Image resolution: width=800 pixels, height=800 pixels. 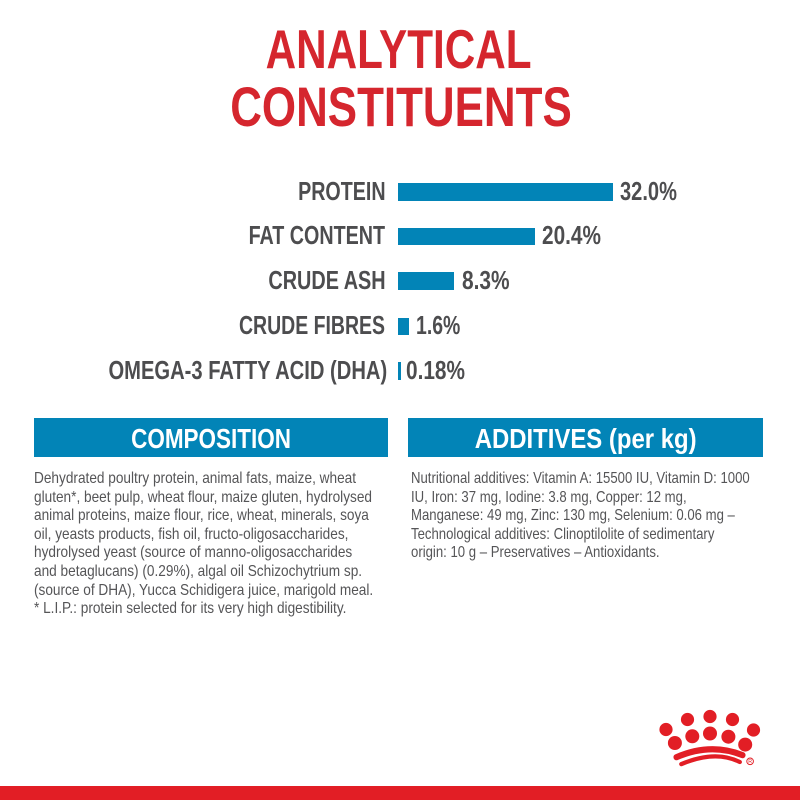 What do you see at coordinates (750, 762) in the screenshot?
I see `svg-text: R` at bounding box center [750, 762].